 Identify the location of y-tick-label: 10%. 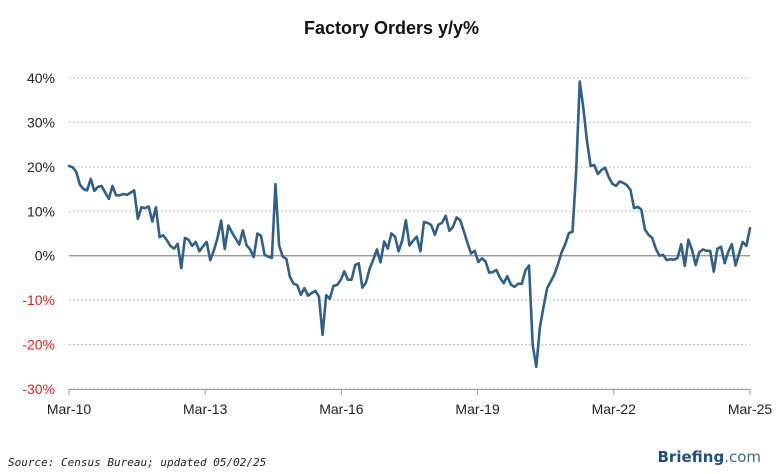
(41, 211).